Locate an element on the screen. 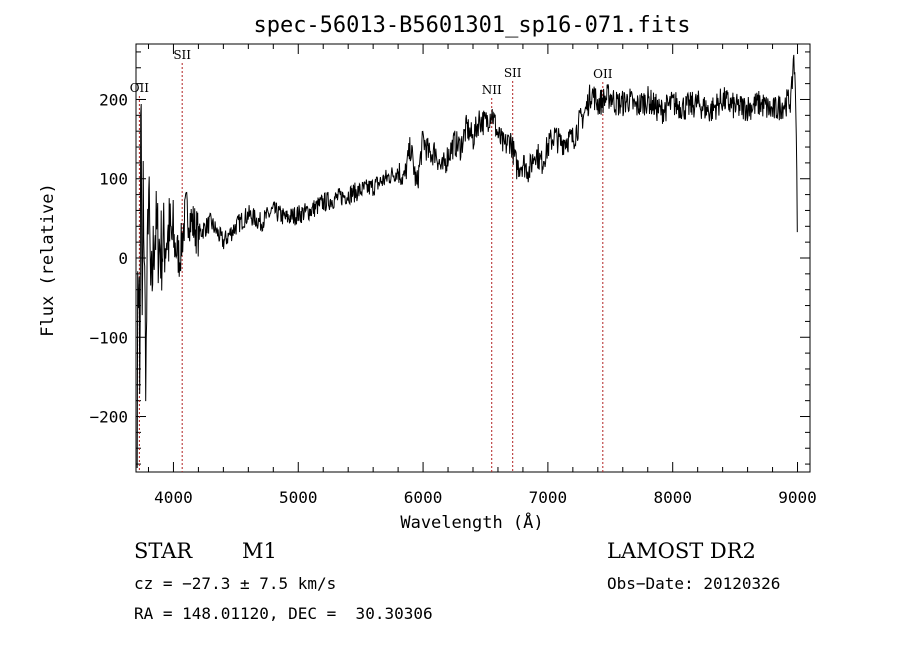 Image resolution: width=900 pixels, height=649 pixels. object-class: STAR is located at coordinates (163, 551).